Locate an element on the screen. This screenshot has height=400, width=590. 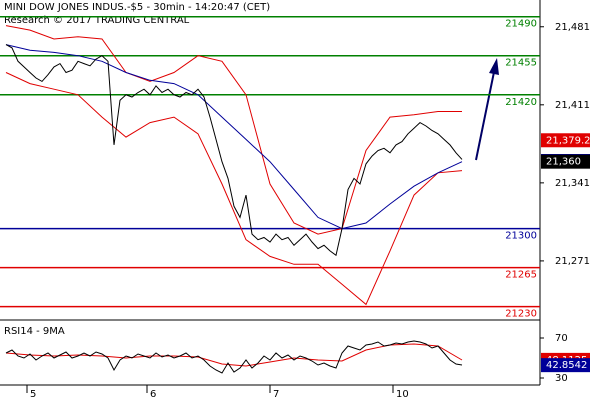
level-label: 21490 is located at coordinates (521, 24).